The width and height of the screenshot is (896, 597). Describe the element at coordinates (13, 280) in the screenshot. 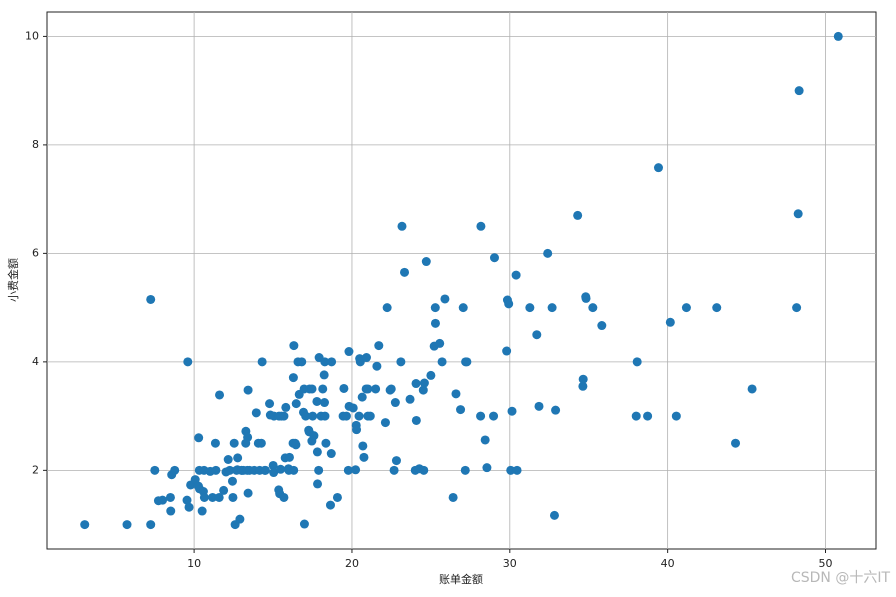

I see `y-axis-label: 小费金额` at that location.